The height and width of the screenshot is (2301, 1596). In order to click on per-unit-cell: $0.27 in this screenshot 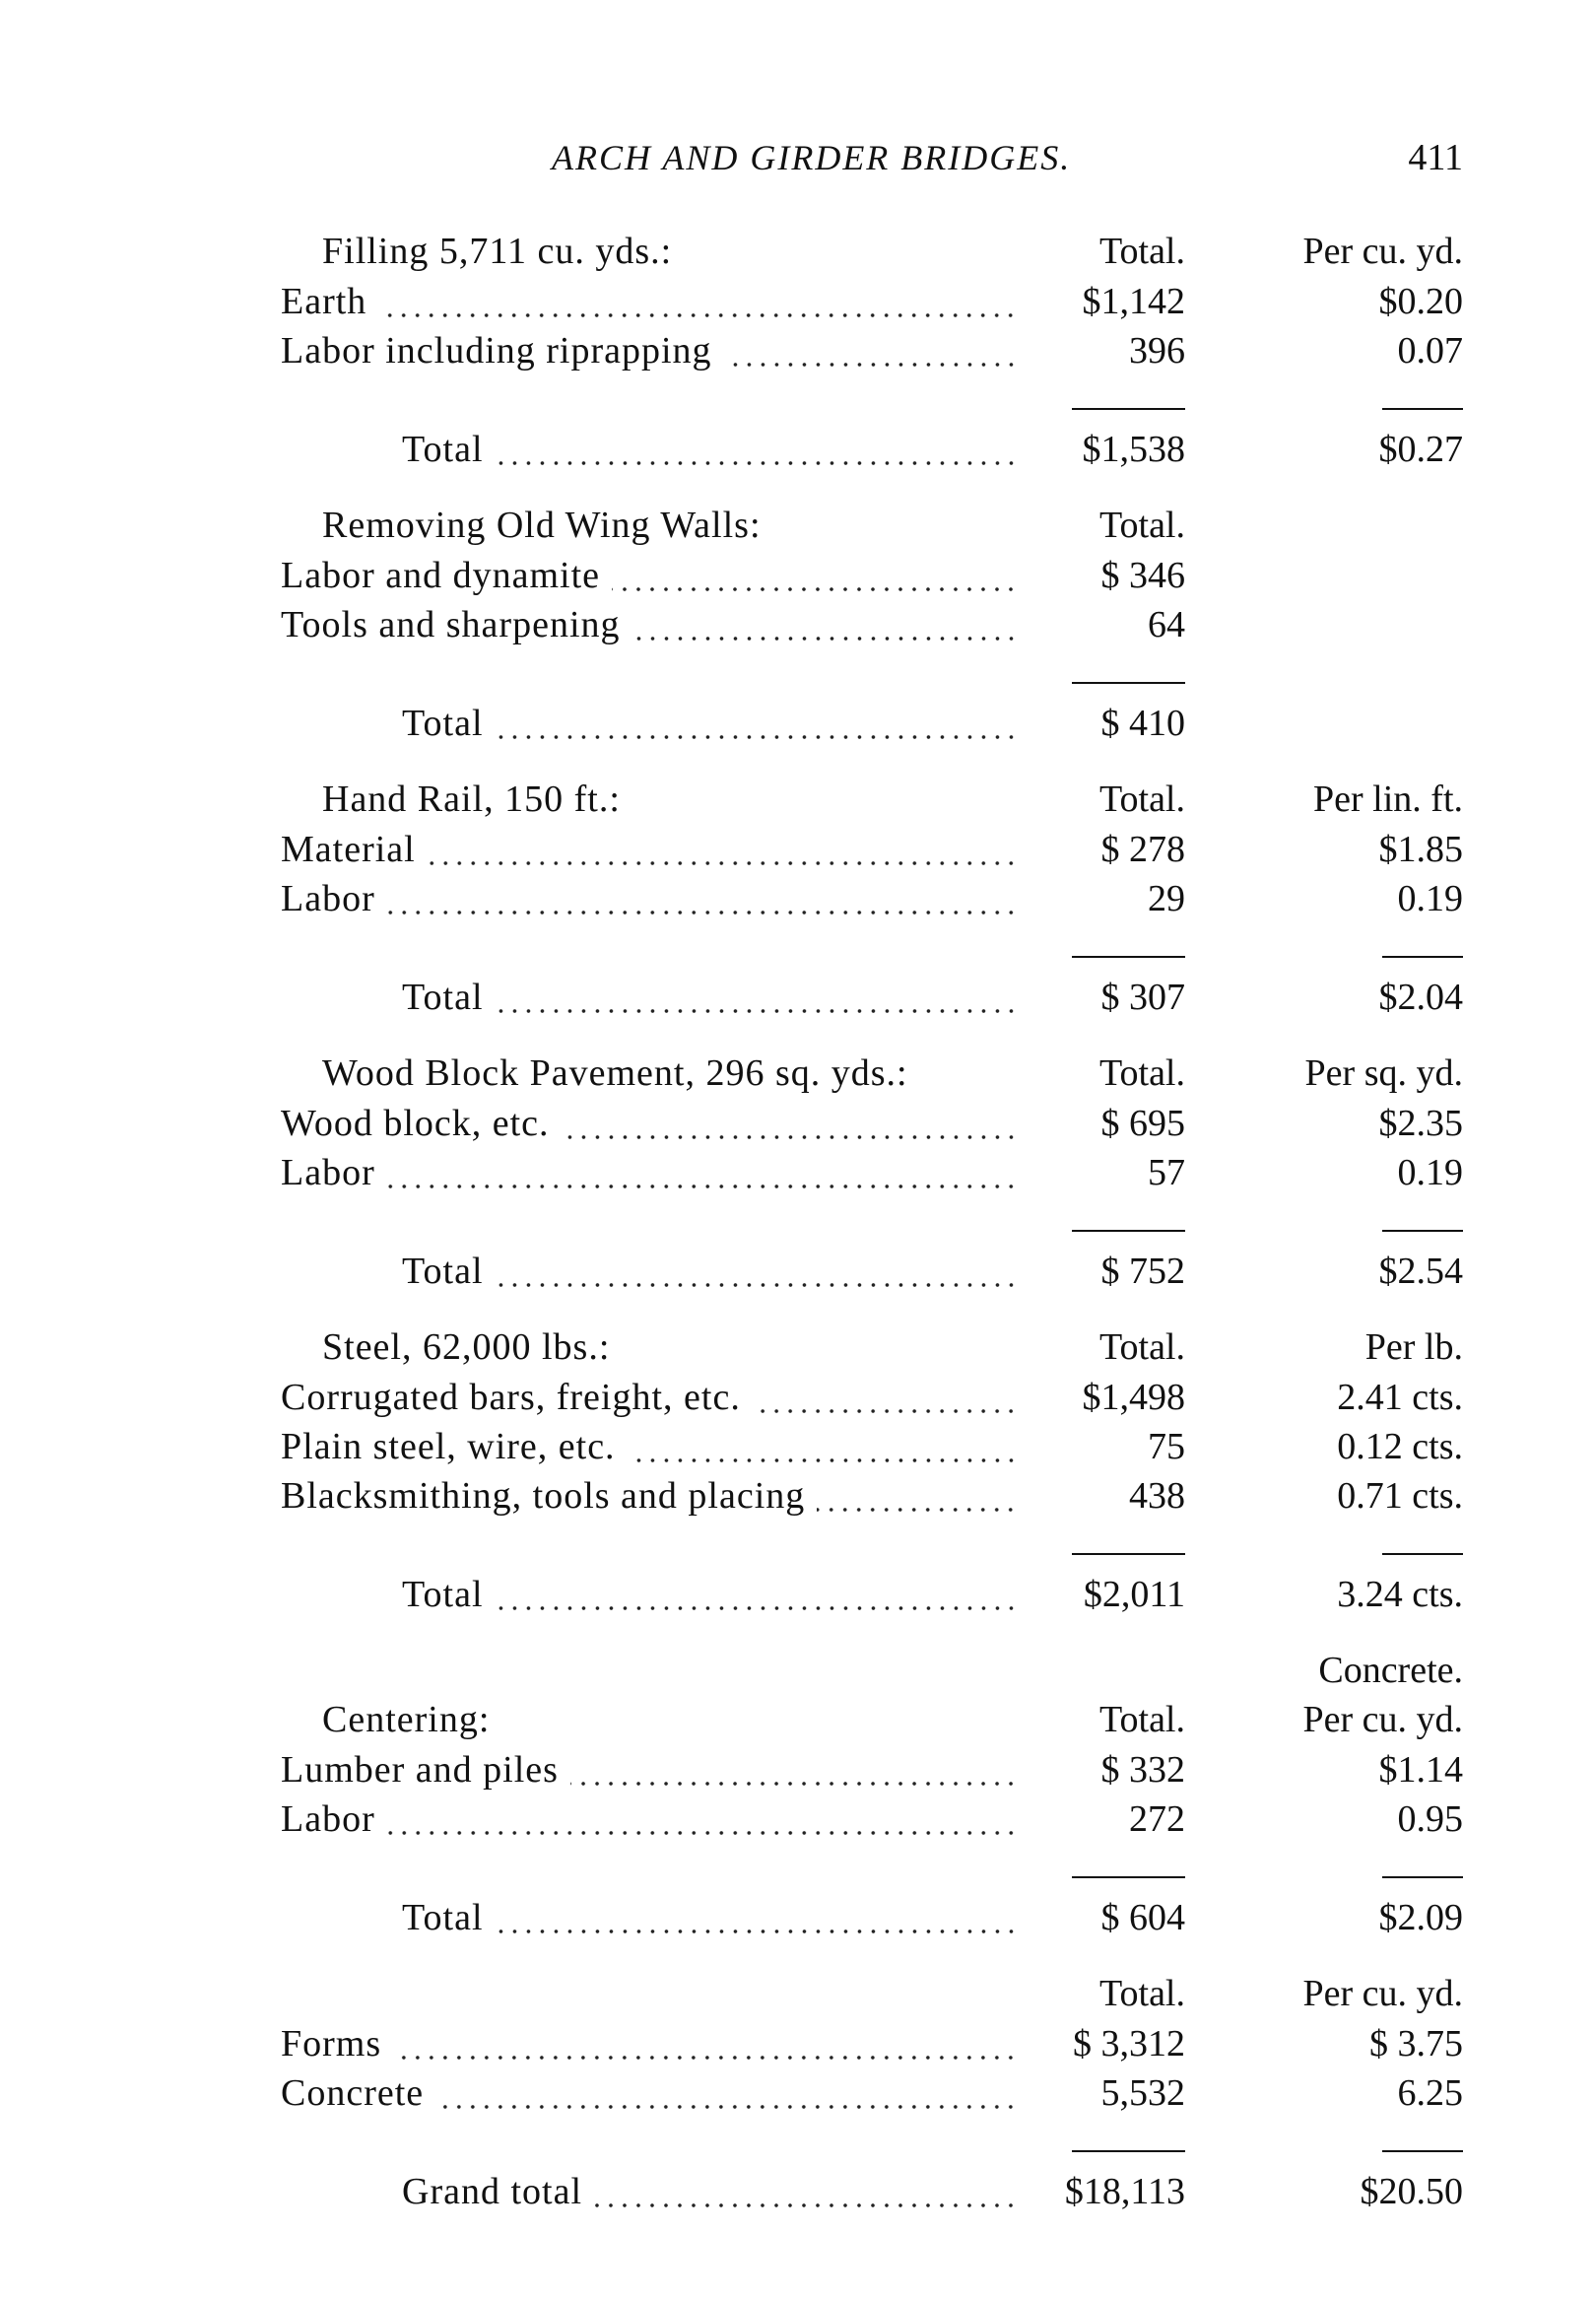, I will do `click(1421, 449)`.